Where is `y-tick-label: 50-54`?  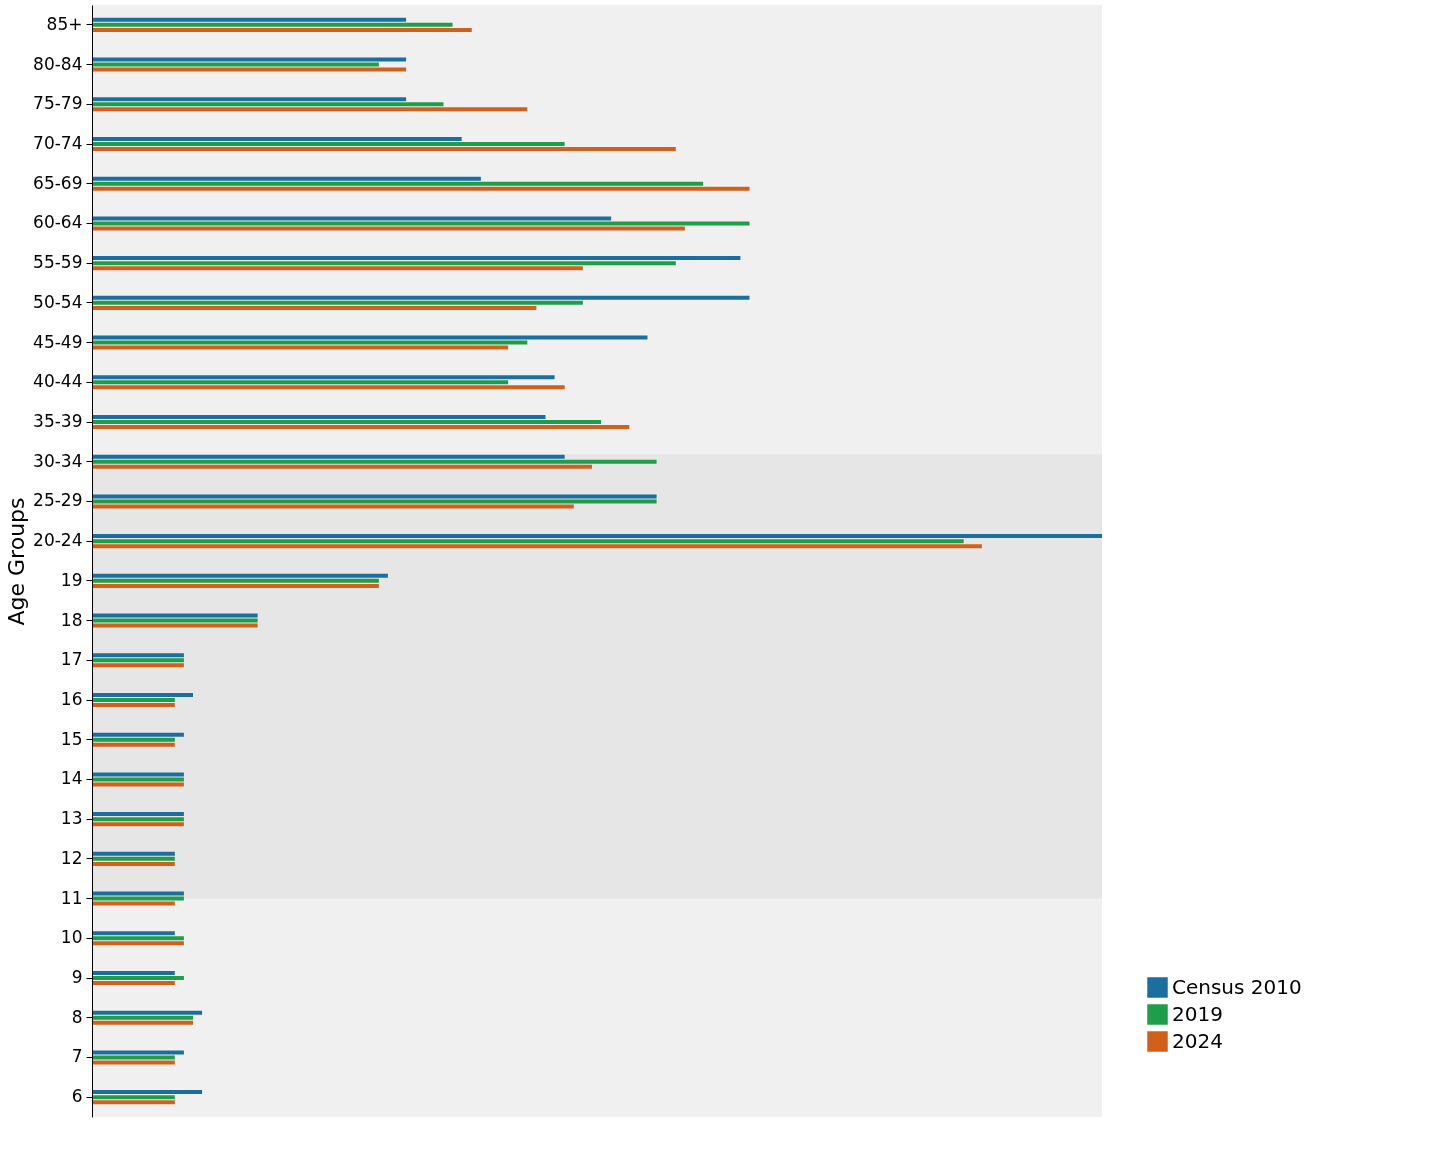 y-tick-label: 50-54 is located at coordinates (58, 301).